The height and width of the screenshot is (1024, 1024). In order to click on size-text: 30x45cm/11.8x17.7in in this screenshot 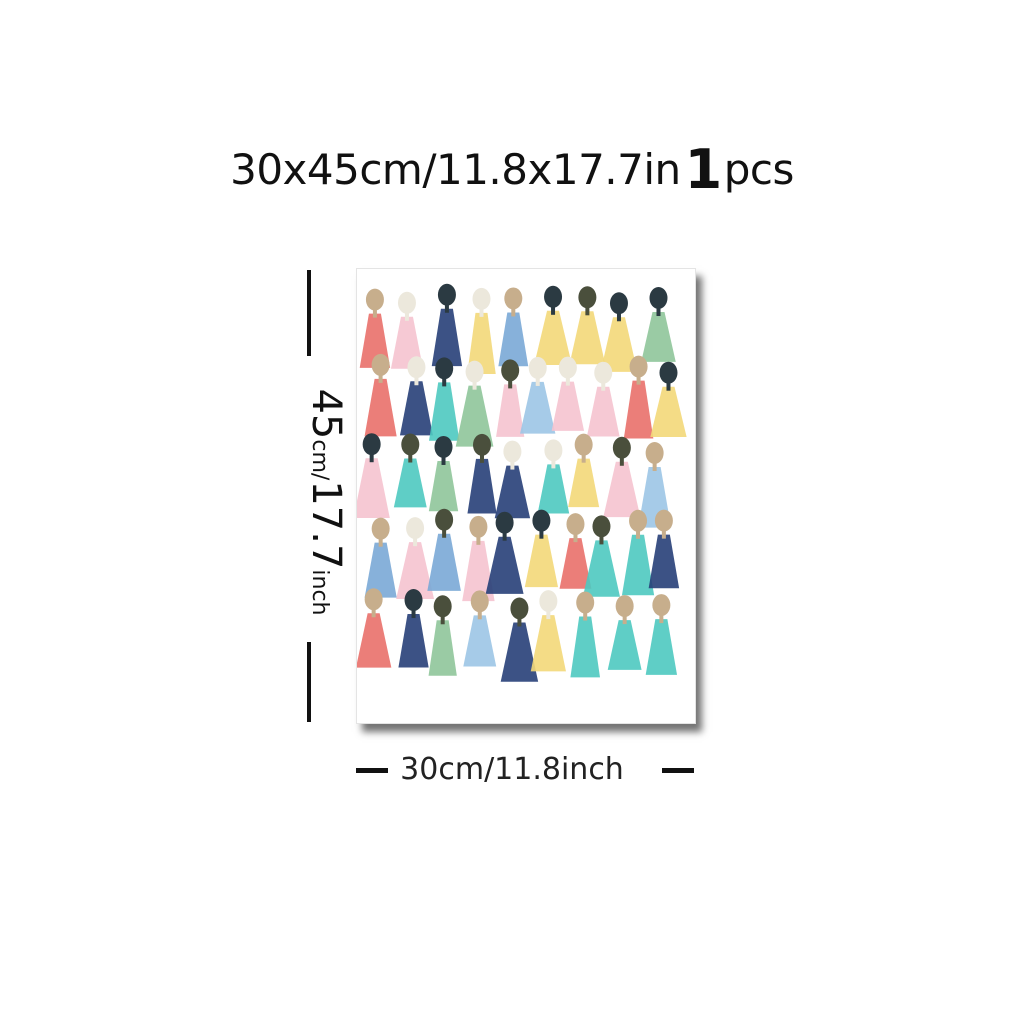, I will do `click(455, 169)`.